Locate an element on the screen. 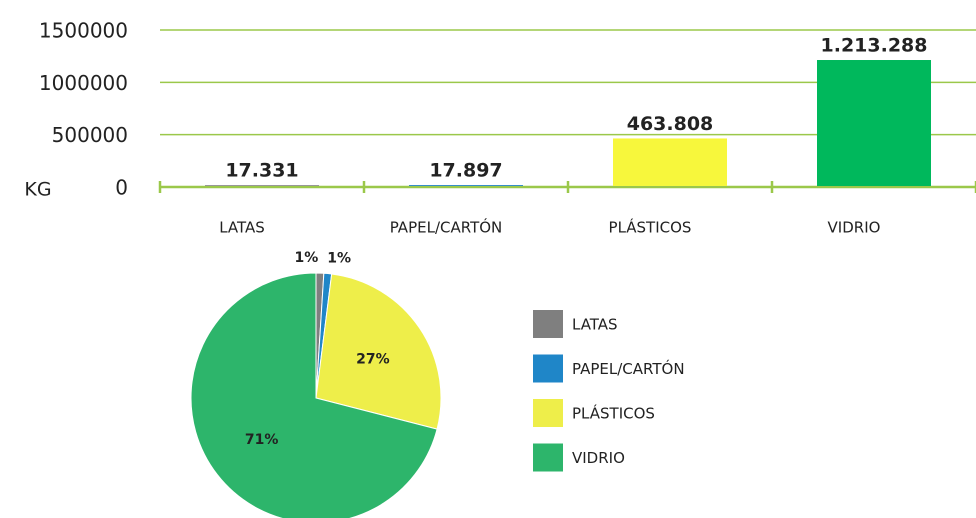  legend-label: LATAS is located at coordinates (595, 325).